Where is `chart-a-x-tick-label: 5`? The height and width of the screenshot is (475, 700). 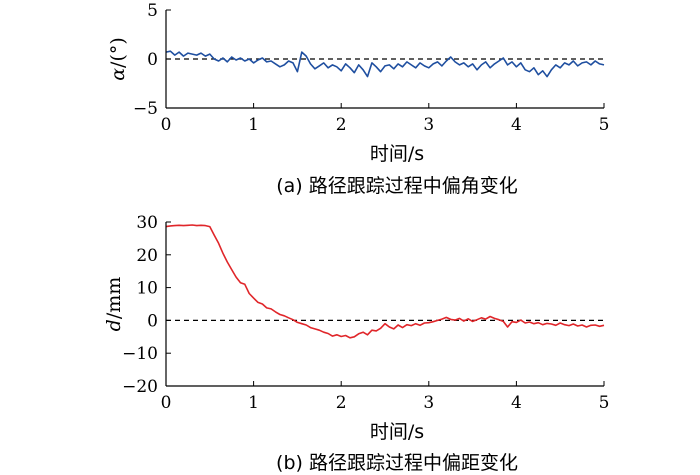 chart-a-x-tick-label: 5 is located at coordinates (604, 125).